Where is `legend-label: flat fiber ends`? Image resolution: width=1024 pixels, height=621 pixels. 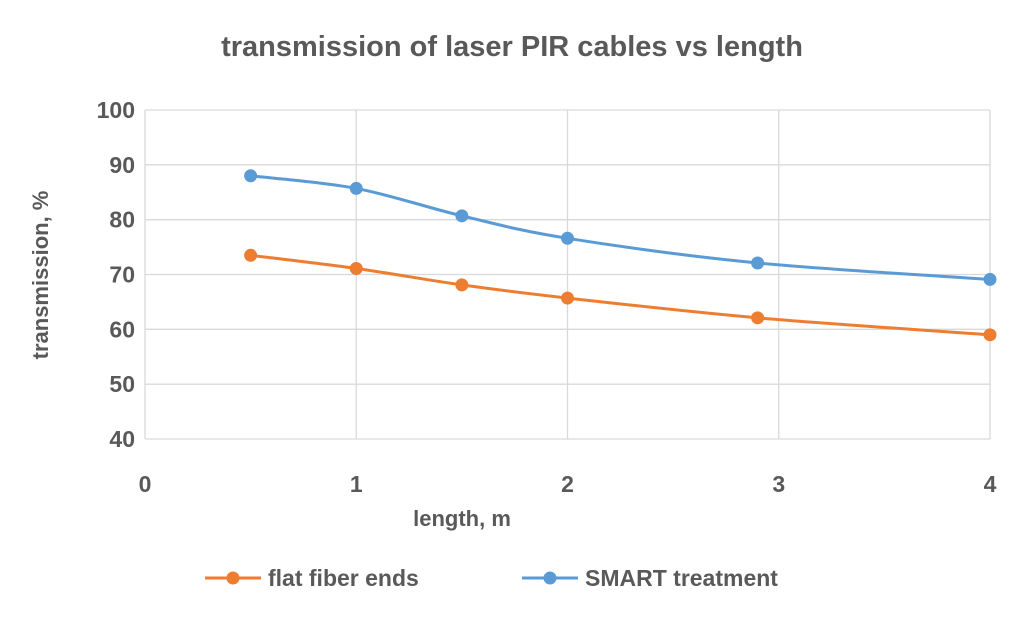 legend-label: flat fiber ends is located at coordinates (343, 578).